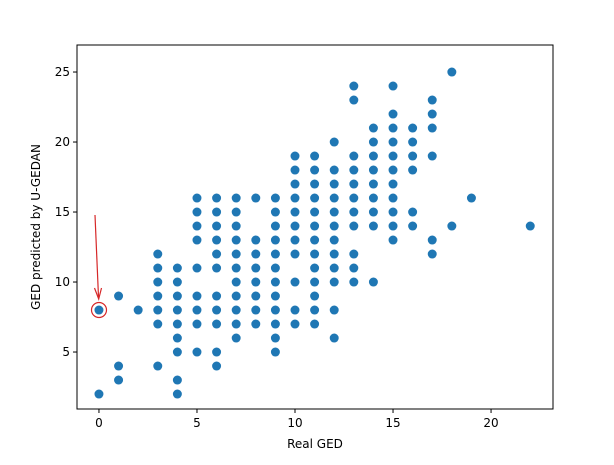  What do you see at coordinates (62, 282) in the screenshot?
I see `y-tick-label: 10` at bounding box center [62, 282].